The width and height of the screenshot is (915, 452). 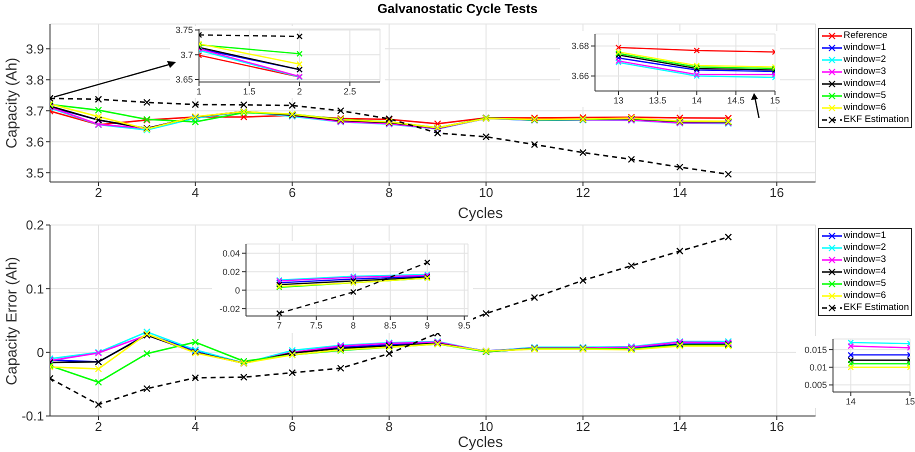 What do you see at coordinates (12, 103) in the screenshot?
I see `y-axis-title: Capacity (Ah)` at bounding box center [12, 103].